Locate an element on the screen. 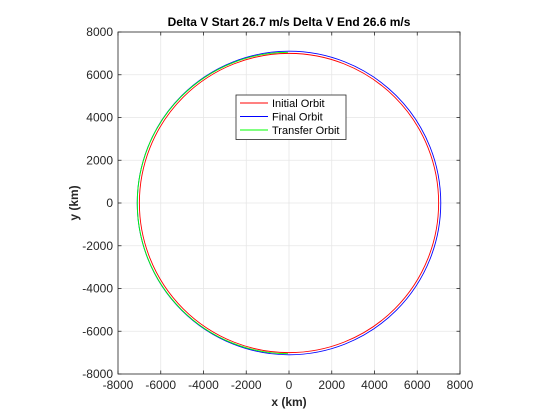 The image size is (560, 420). y-tick-label: 6000 is located at coordinates (99, 75).